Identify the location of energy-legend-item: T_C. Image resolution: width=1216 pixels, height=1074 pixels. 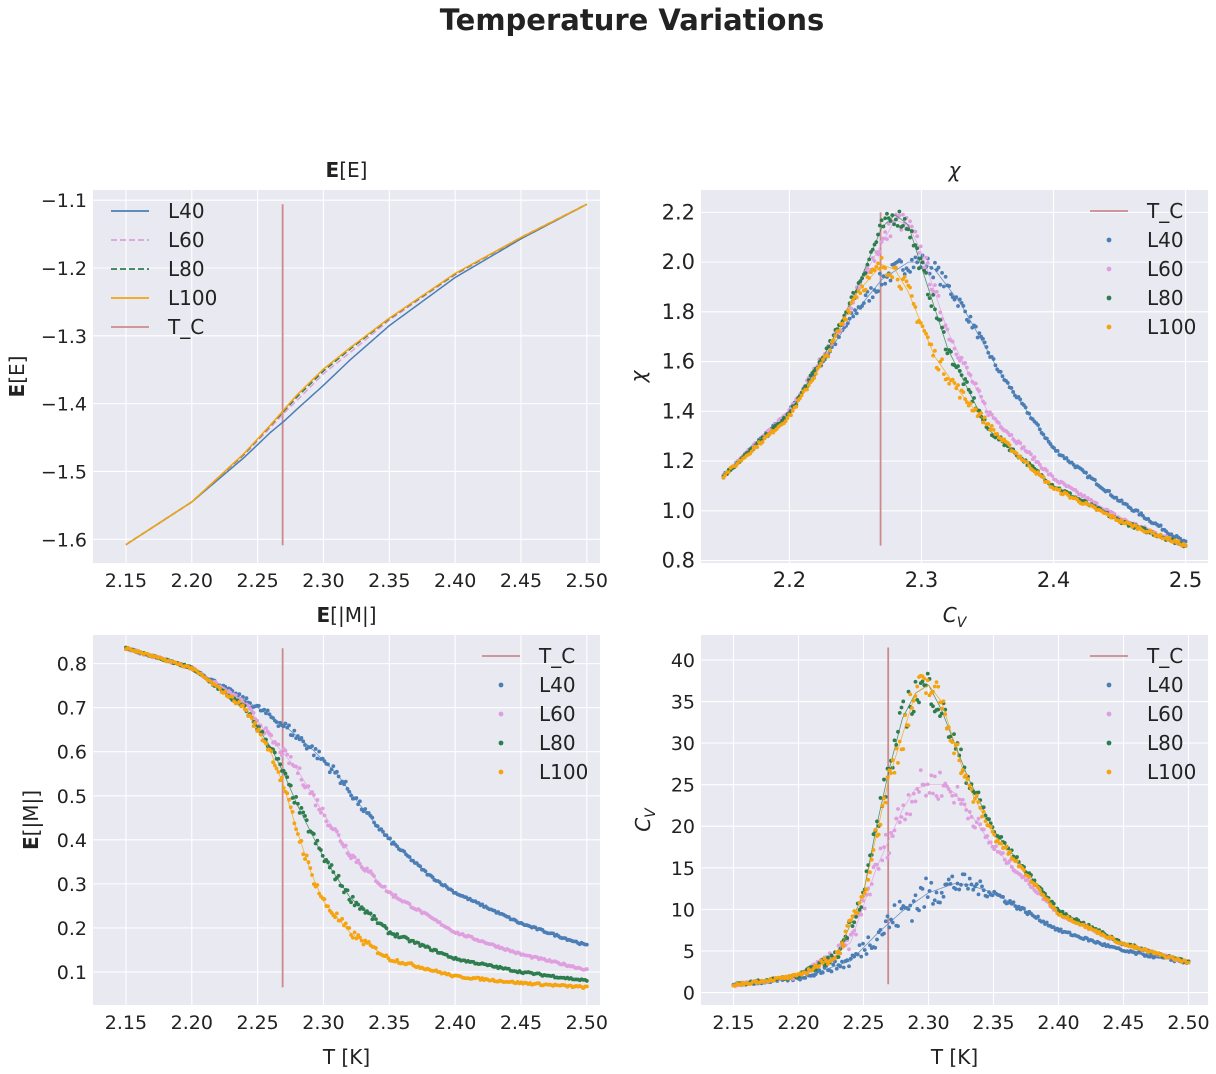
(157, 327).